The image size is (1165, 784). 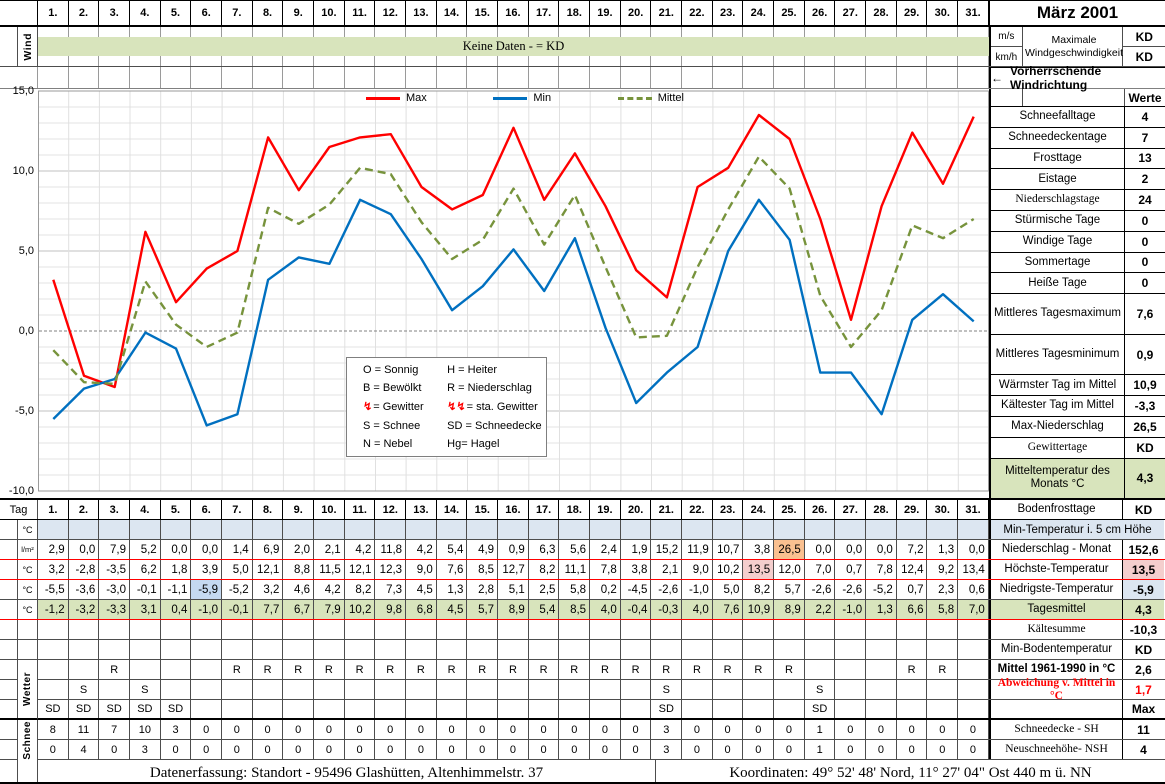 I want to click on code-legend-entry: N = Nebel, so click(x=405, y=444).